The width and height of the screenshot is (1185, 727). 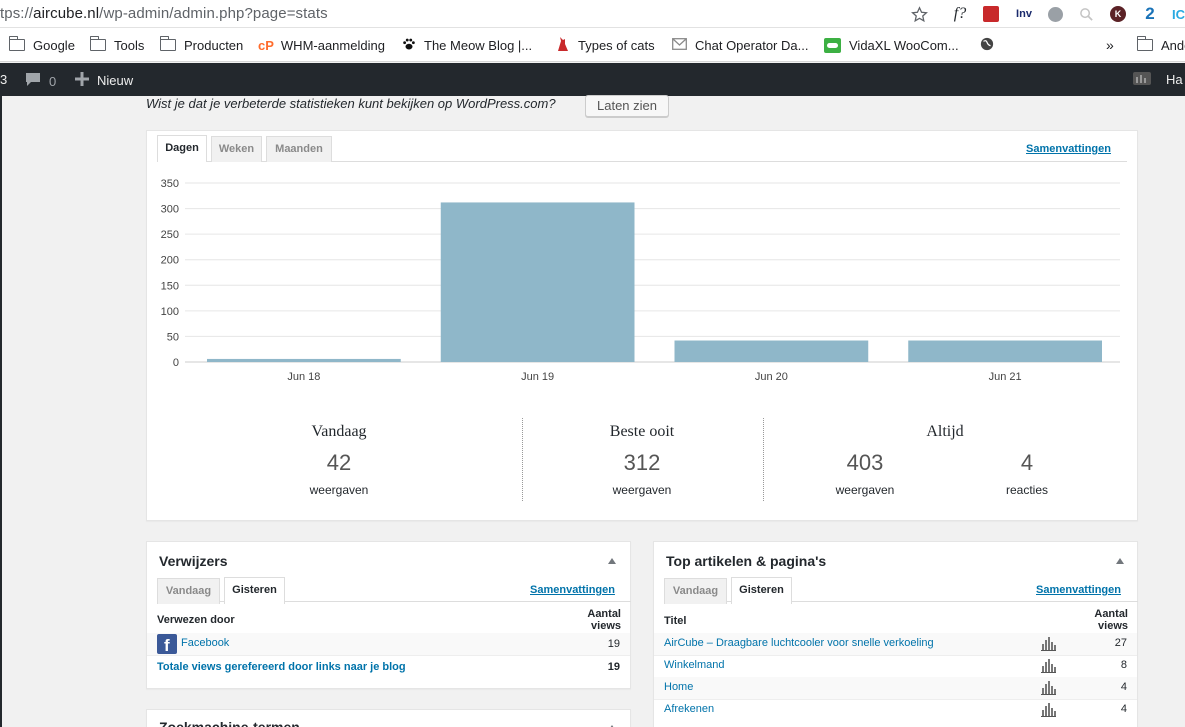 I want to click on comment-icon, so click(x=33, y=81).